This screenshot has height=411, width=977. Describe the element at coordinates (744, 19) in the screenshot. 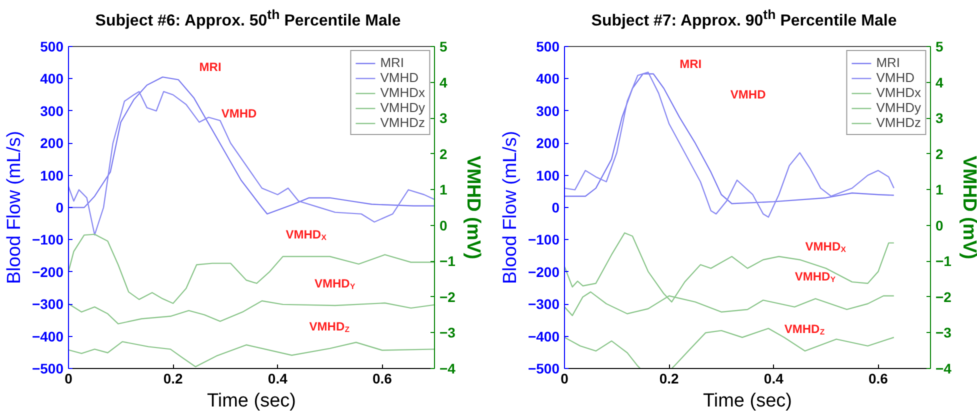

I see `chart-title: Subject #7: Approx. 90$^{th}$ Percentile Male` at that location.